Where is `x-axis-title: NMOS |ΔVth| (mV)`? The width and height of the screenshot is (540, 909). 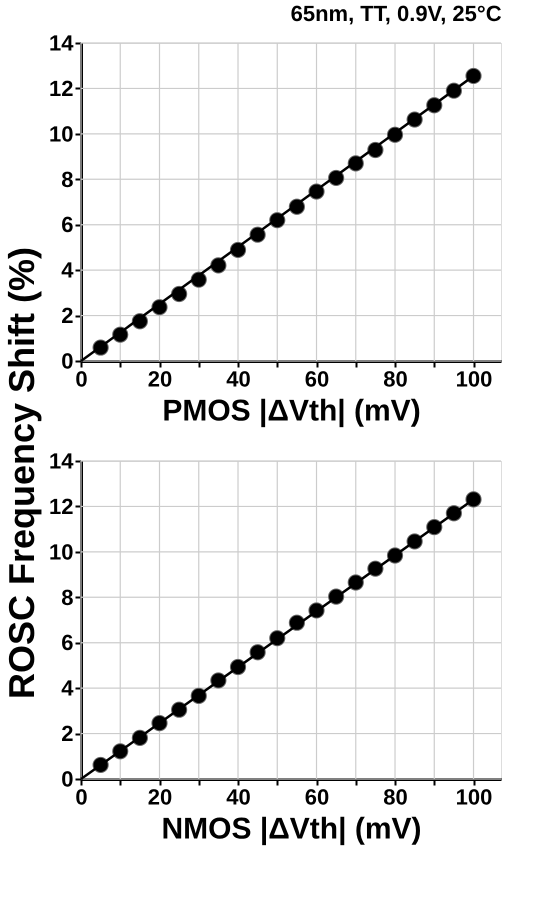
x-axis-title: NMOS |ΔVth| (mV) is located at coordinates (291, 829).